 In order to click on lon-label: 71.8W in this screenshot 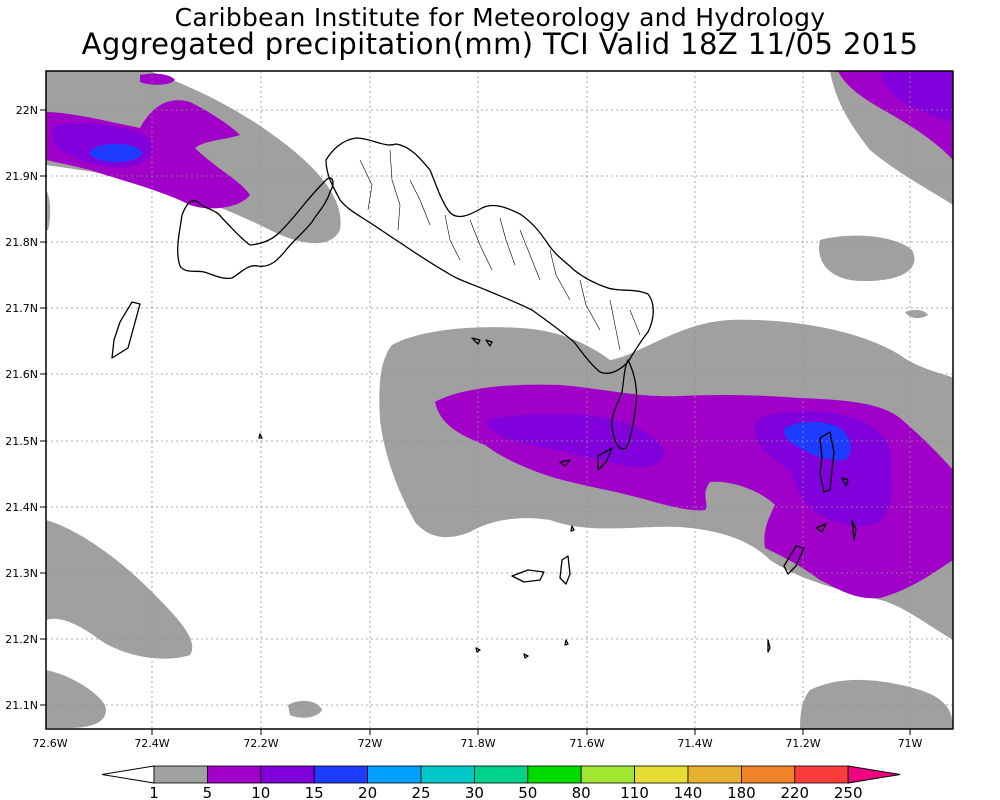, I will do `click(477, 743)`.